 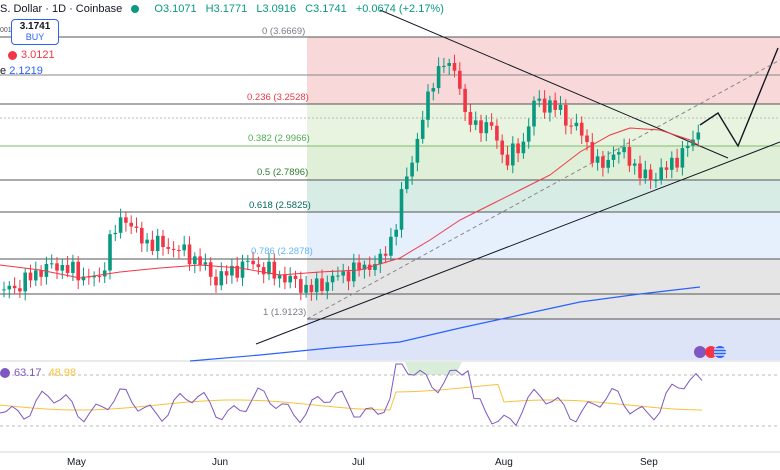 I want to click on symbol-title: S. Dollar · 1D · Coinbase, so click(x=61, y=9).